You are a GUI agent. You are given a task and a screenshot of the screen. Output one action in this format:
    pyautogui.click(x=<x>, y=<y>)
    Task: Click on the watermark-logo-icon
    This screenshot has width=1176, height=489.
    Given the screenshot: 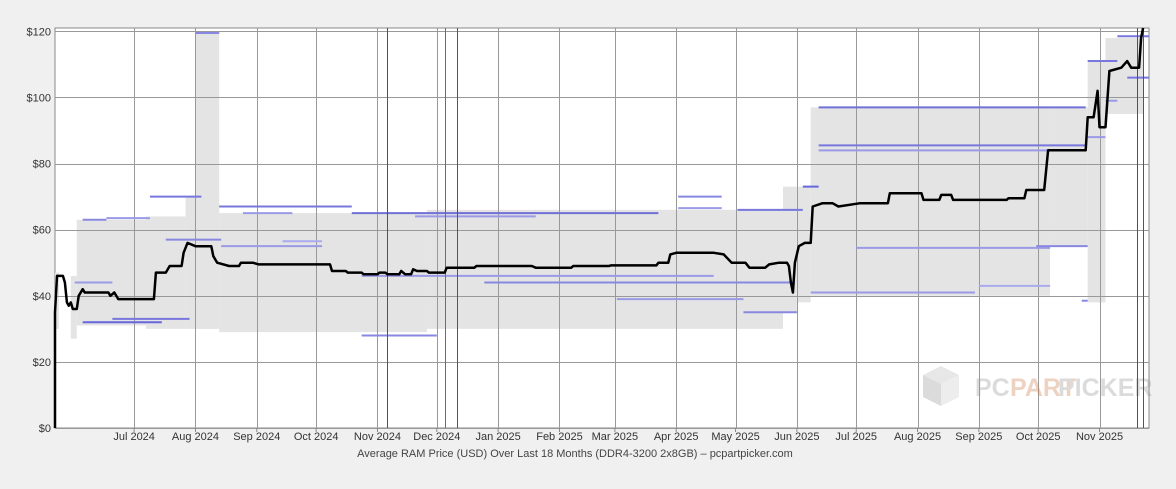 What is the action you would take?
    pyautogui.click(x=941, y=386)
    